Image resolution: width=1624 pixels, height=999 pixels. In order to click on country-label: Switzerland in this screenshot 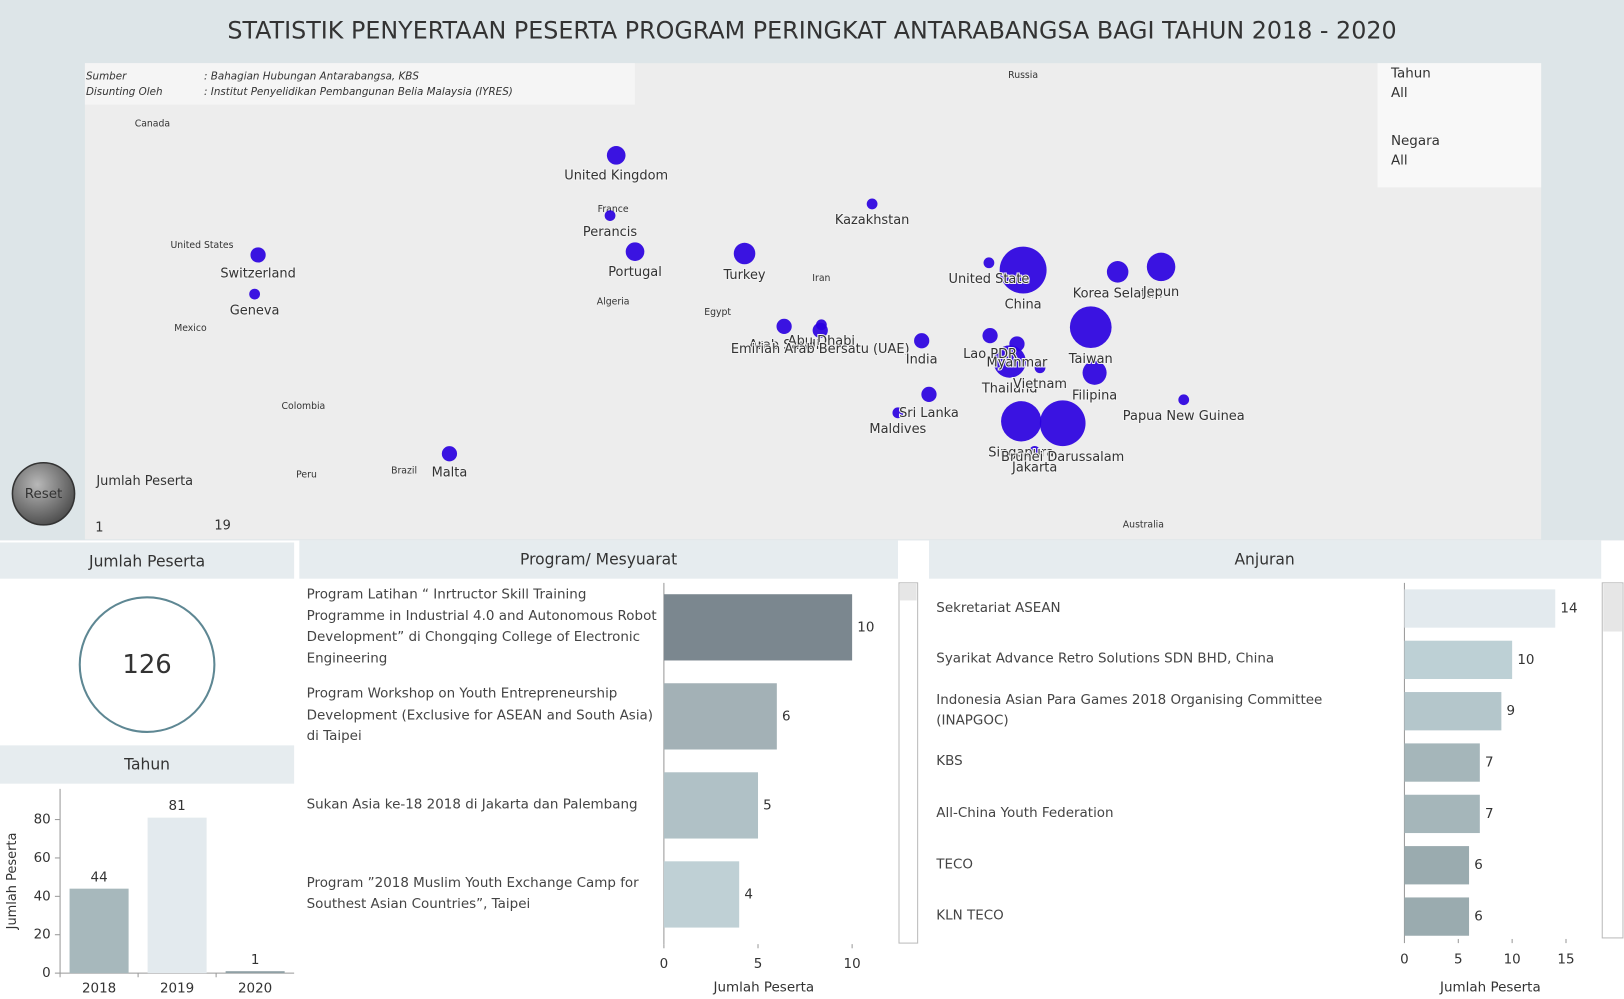, I will do `click(257, 273)`.